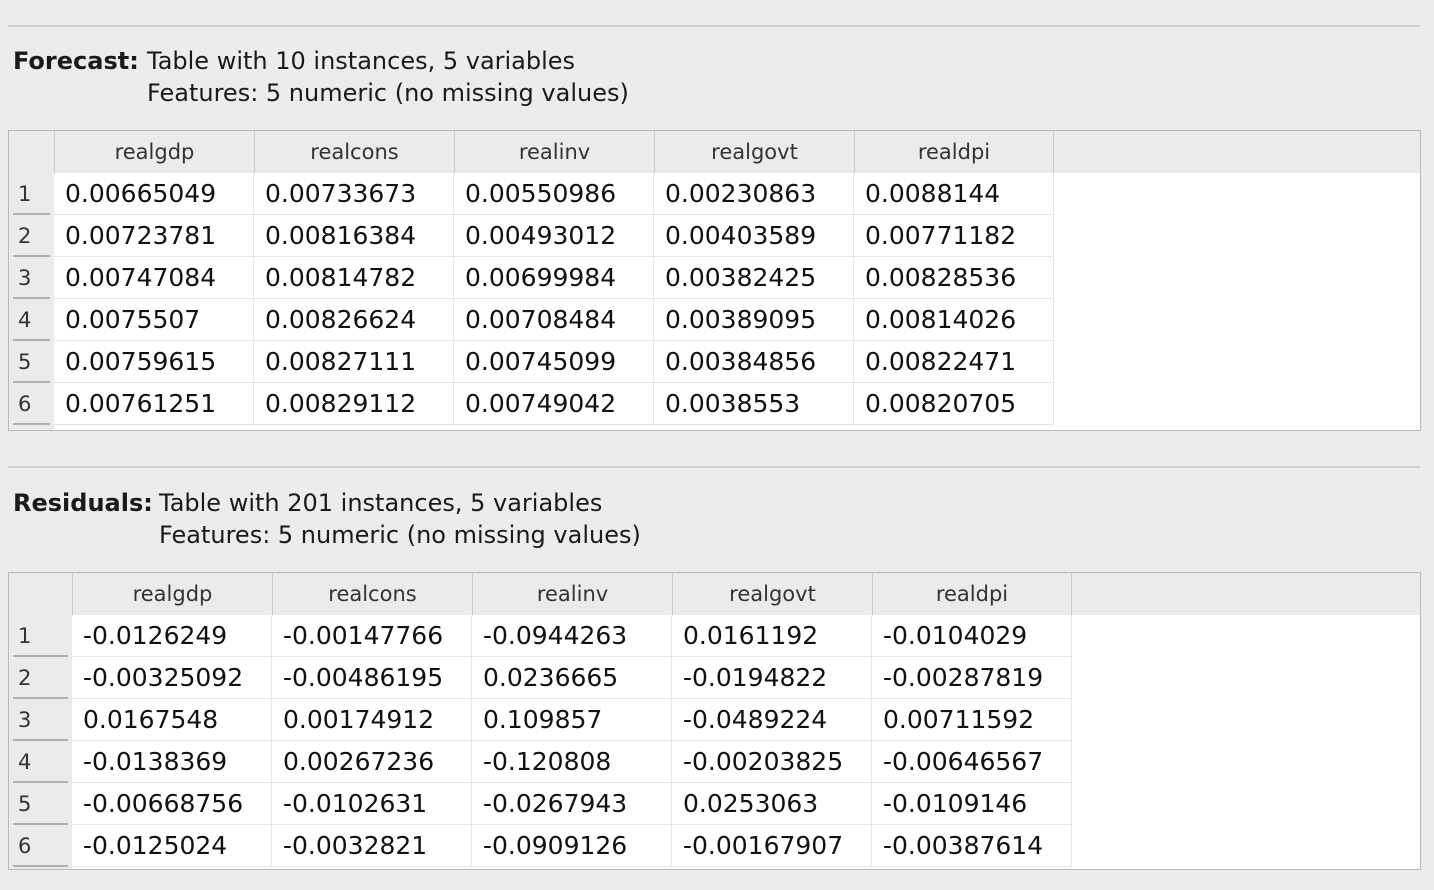 The width and height of the screenshot is (1434, 890). Describe the element at coordinates (400, 535) in the screenshot. I see `residuals-features: Features: 5 numeric (no missing values)` at that location.